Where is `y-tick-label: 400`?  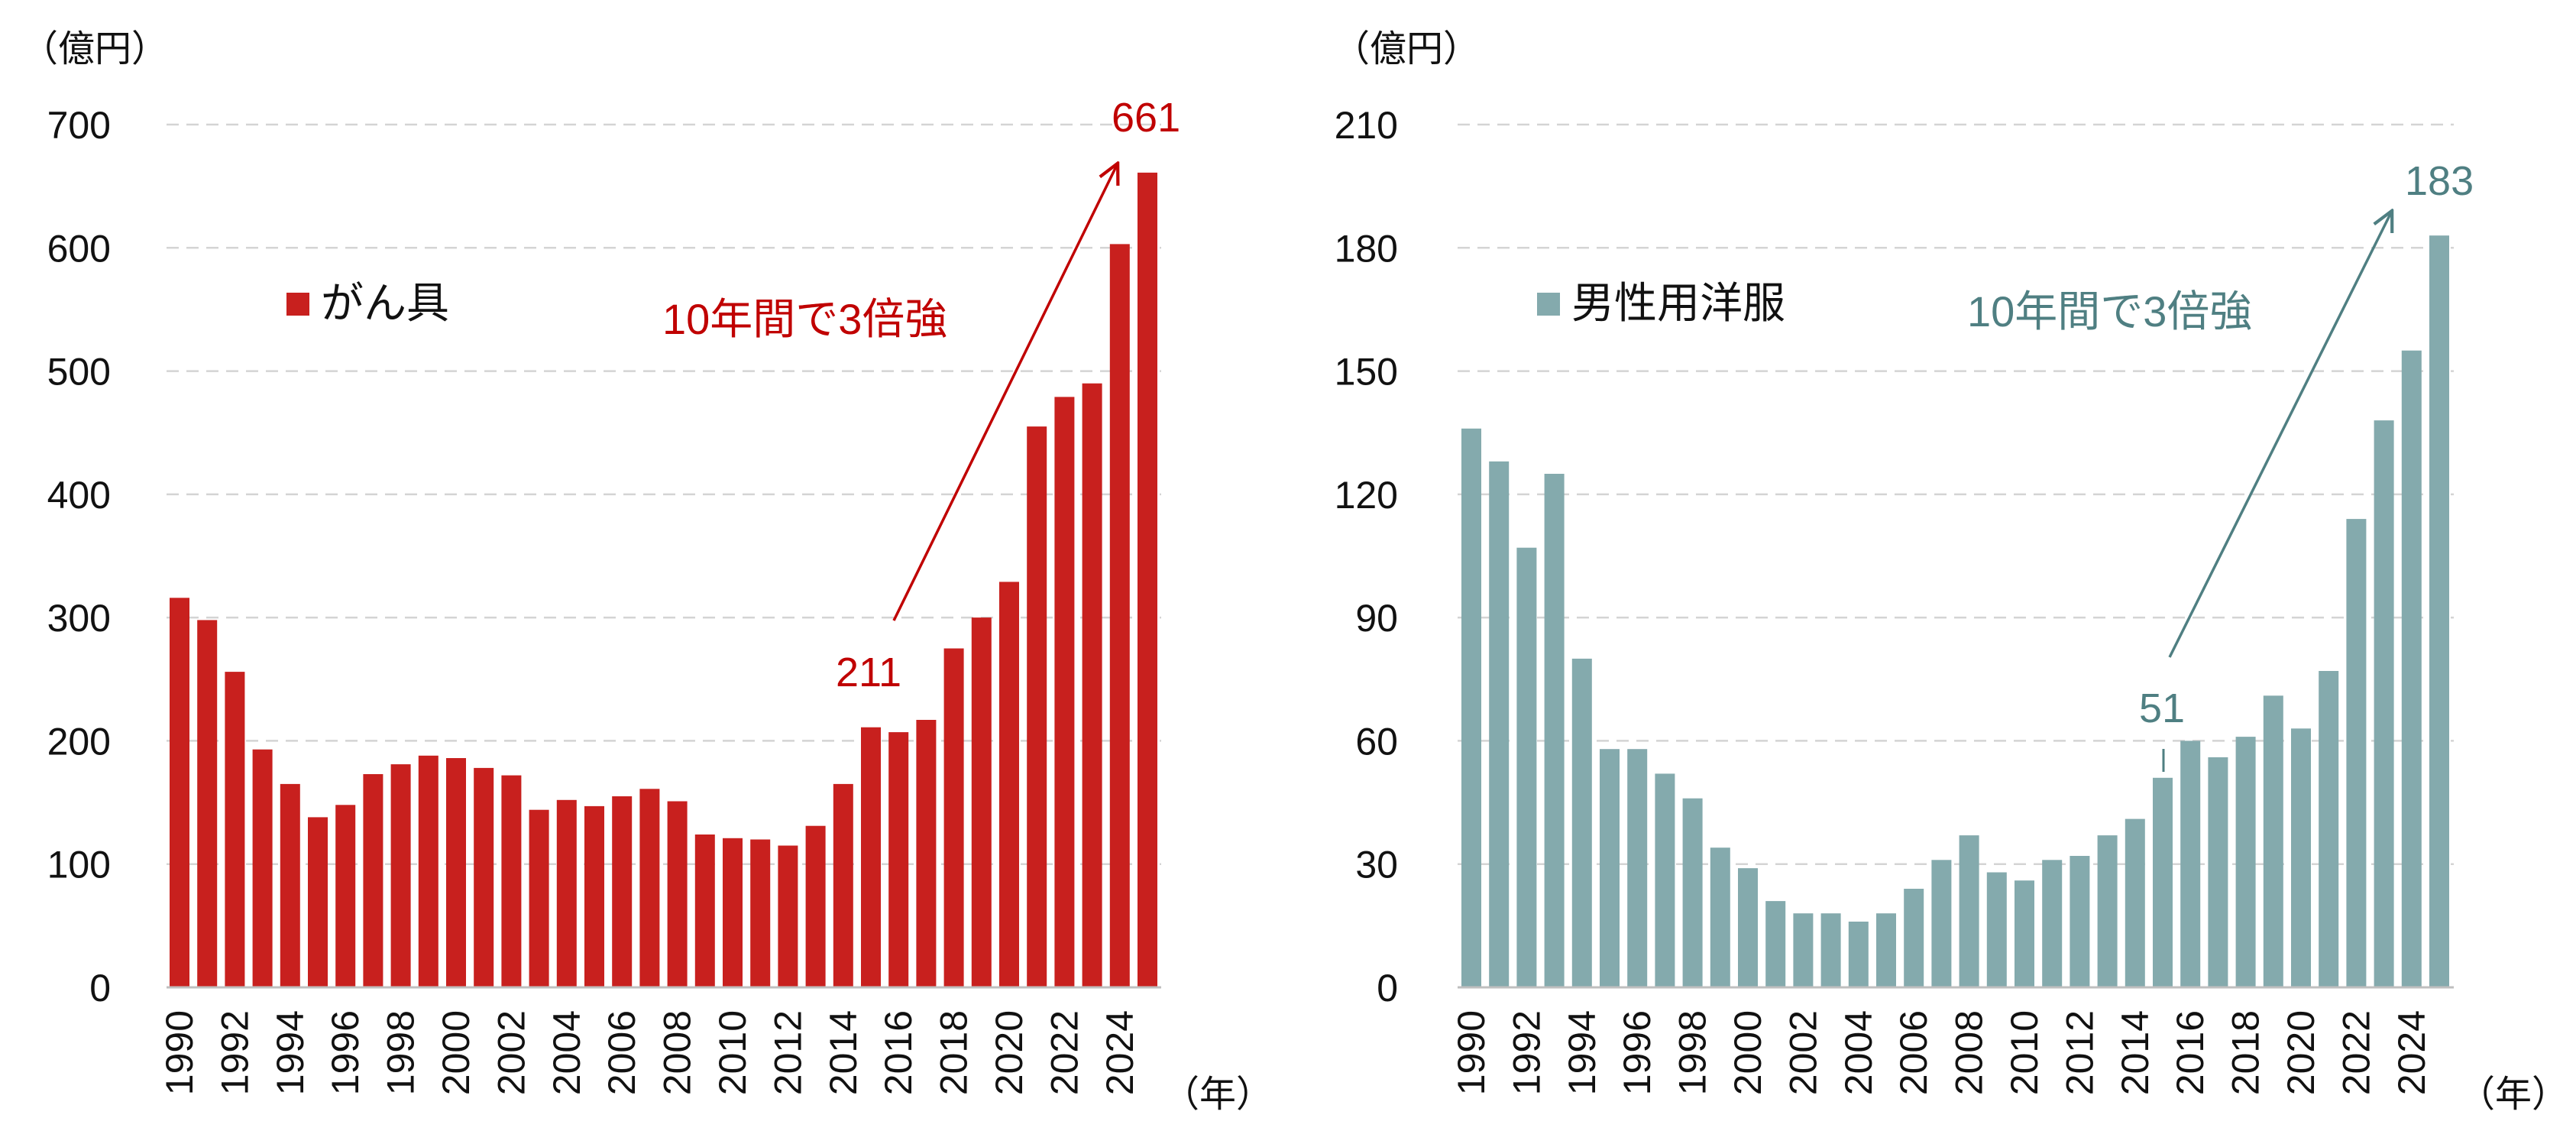
y-tick-label: 400 is located at coordinates (79, 495).